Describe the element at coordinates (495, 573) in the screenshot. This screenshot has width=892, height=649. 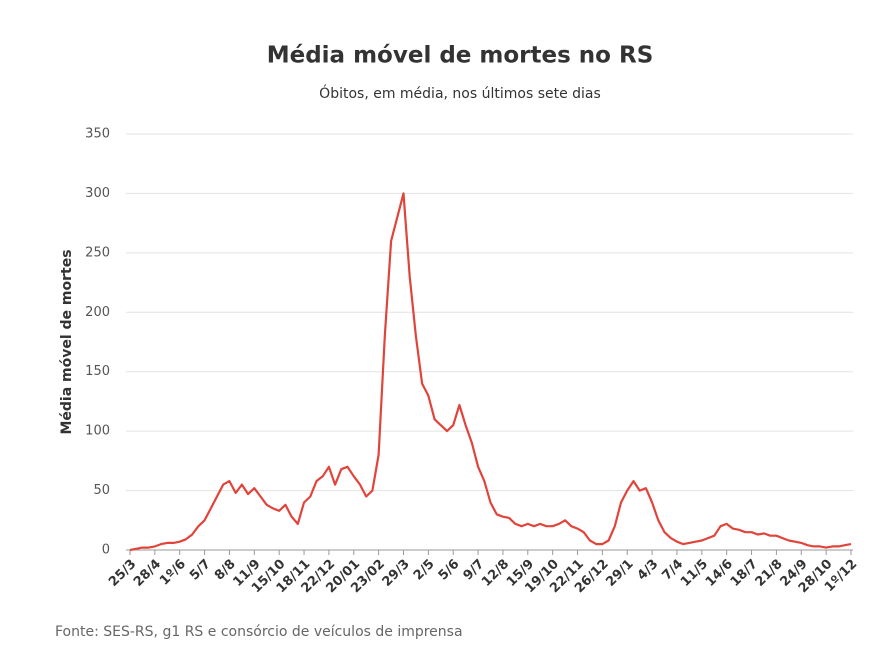
I see `x-tick-label: 12/8` at that location.